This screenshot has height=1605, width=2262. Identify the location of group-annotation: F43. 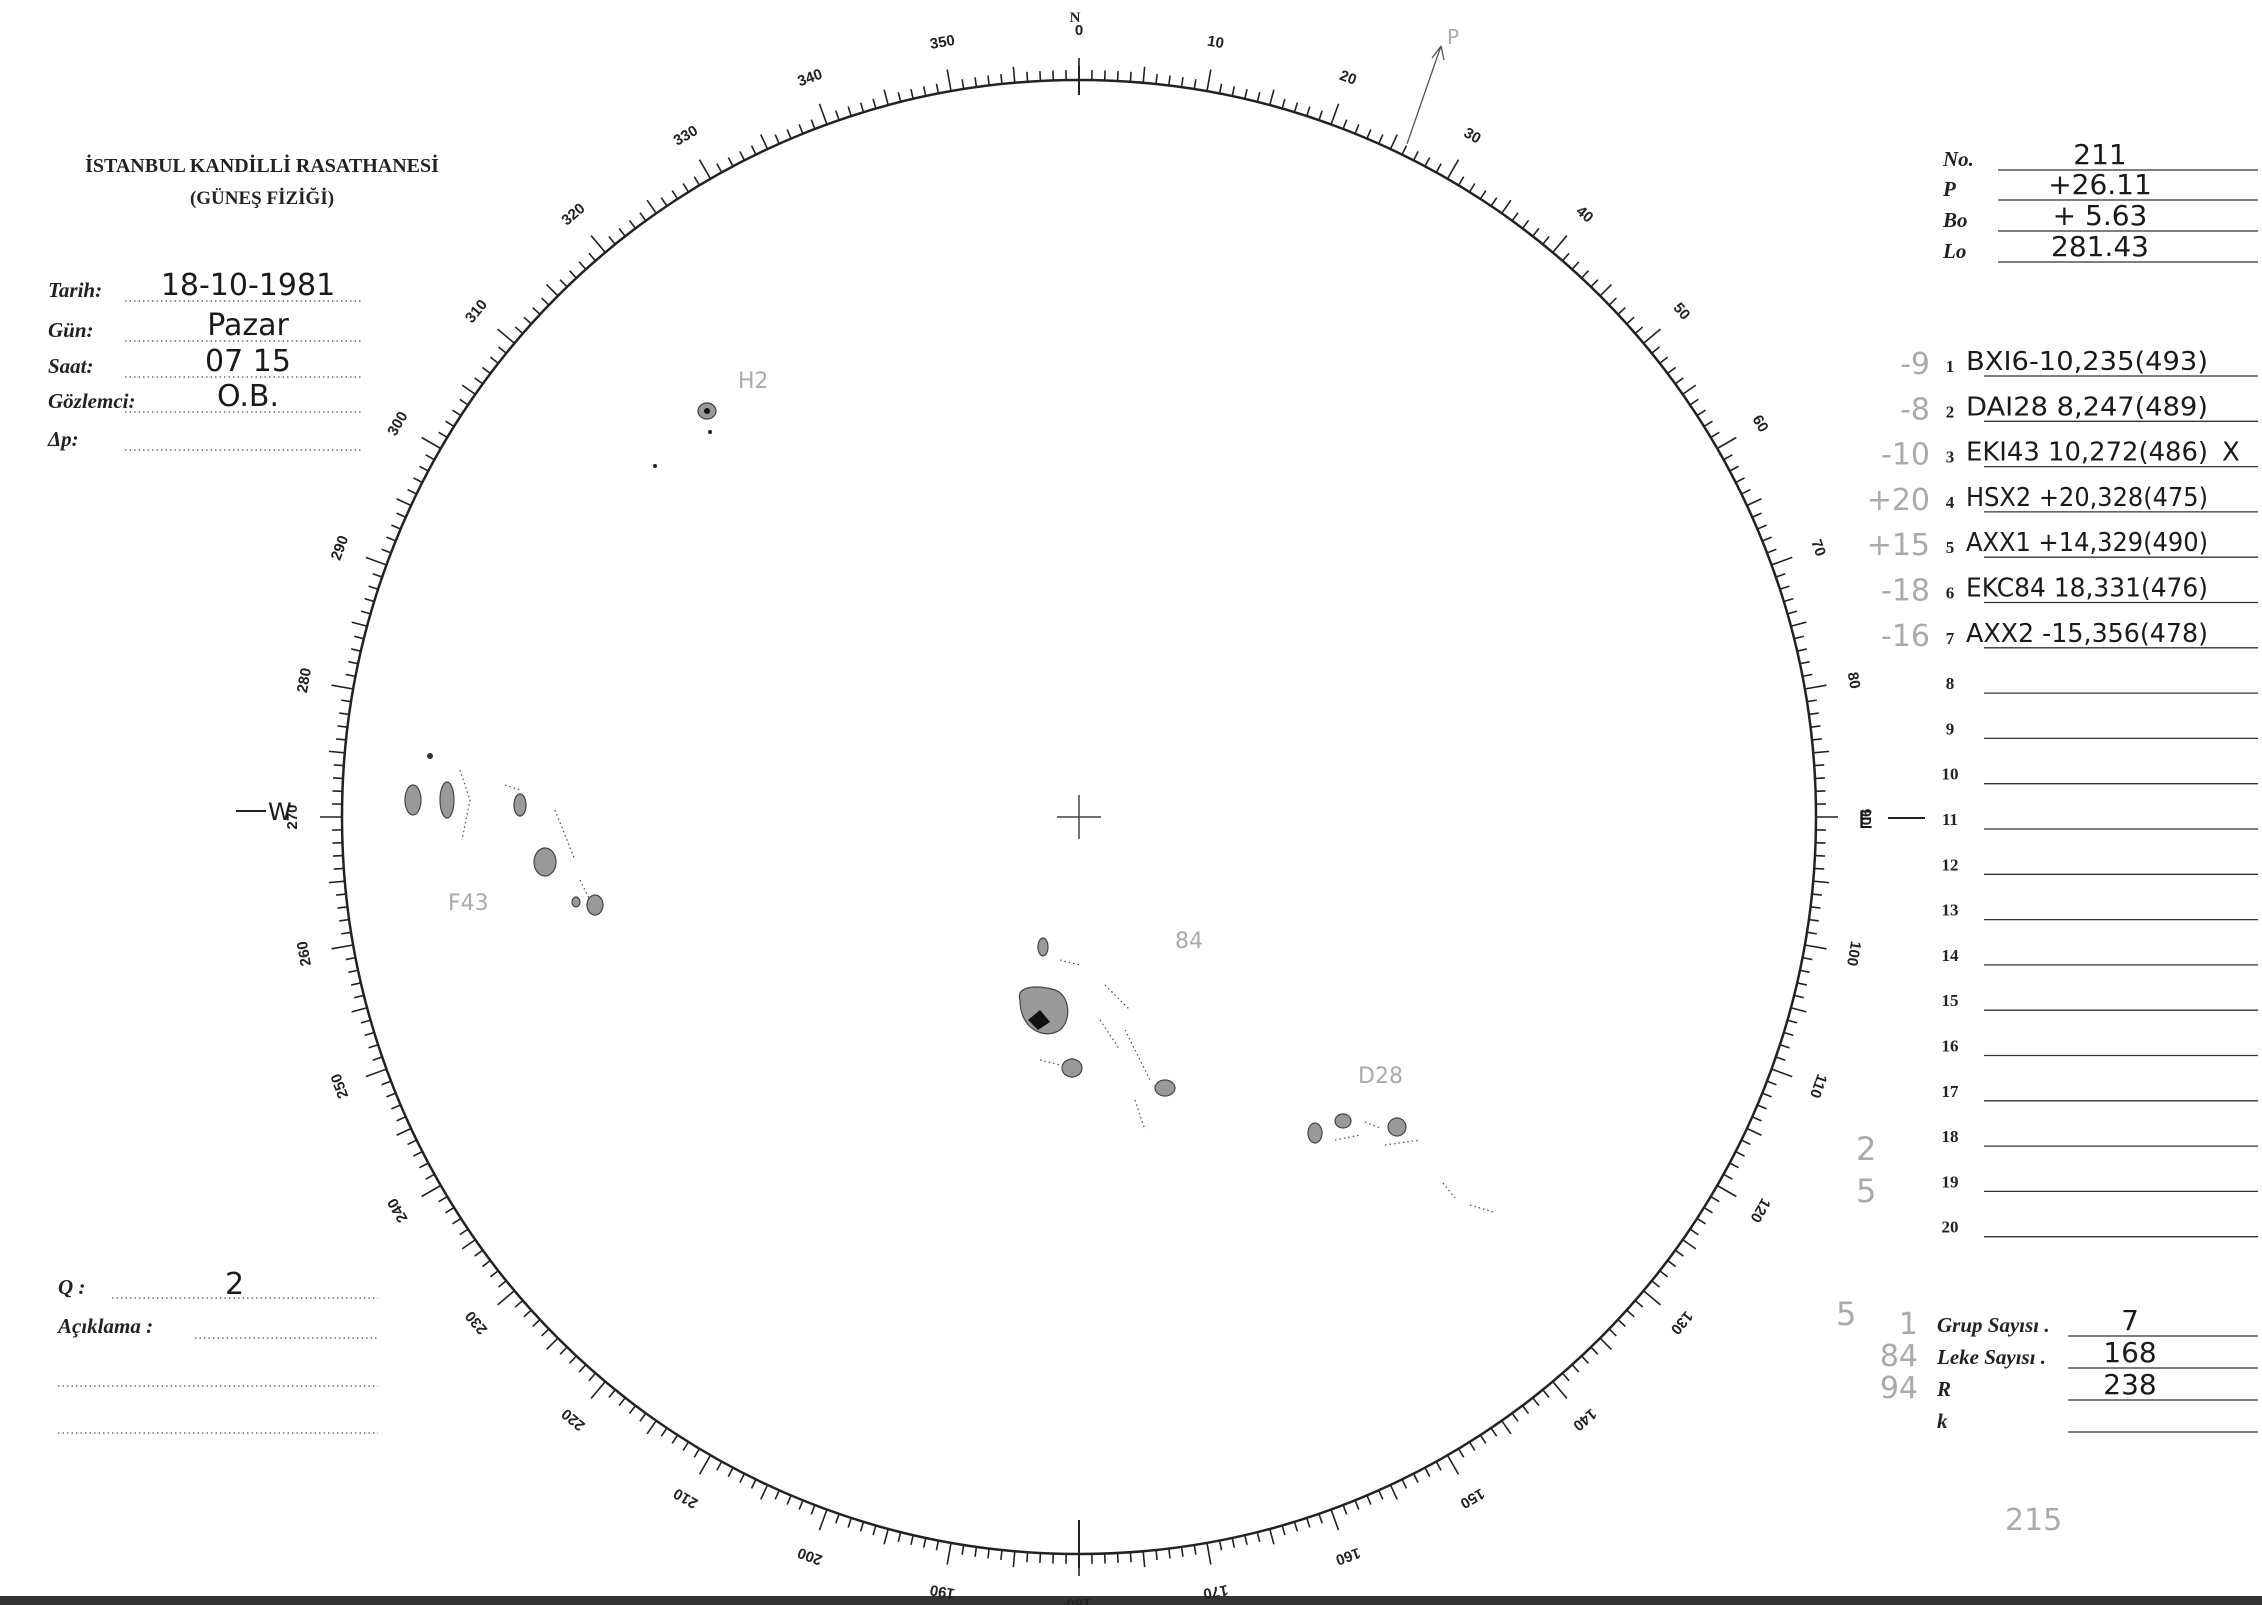
(468, 903).